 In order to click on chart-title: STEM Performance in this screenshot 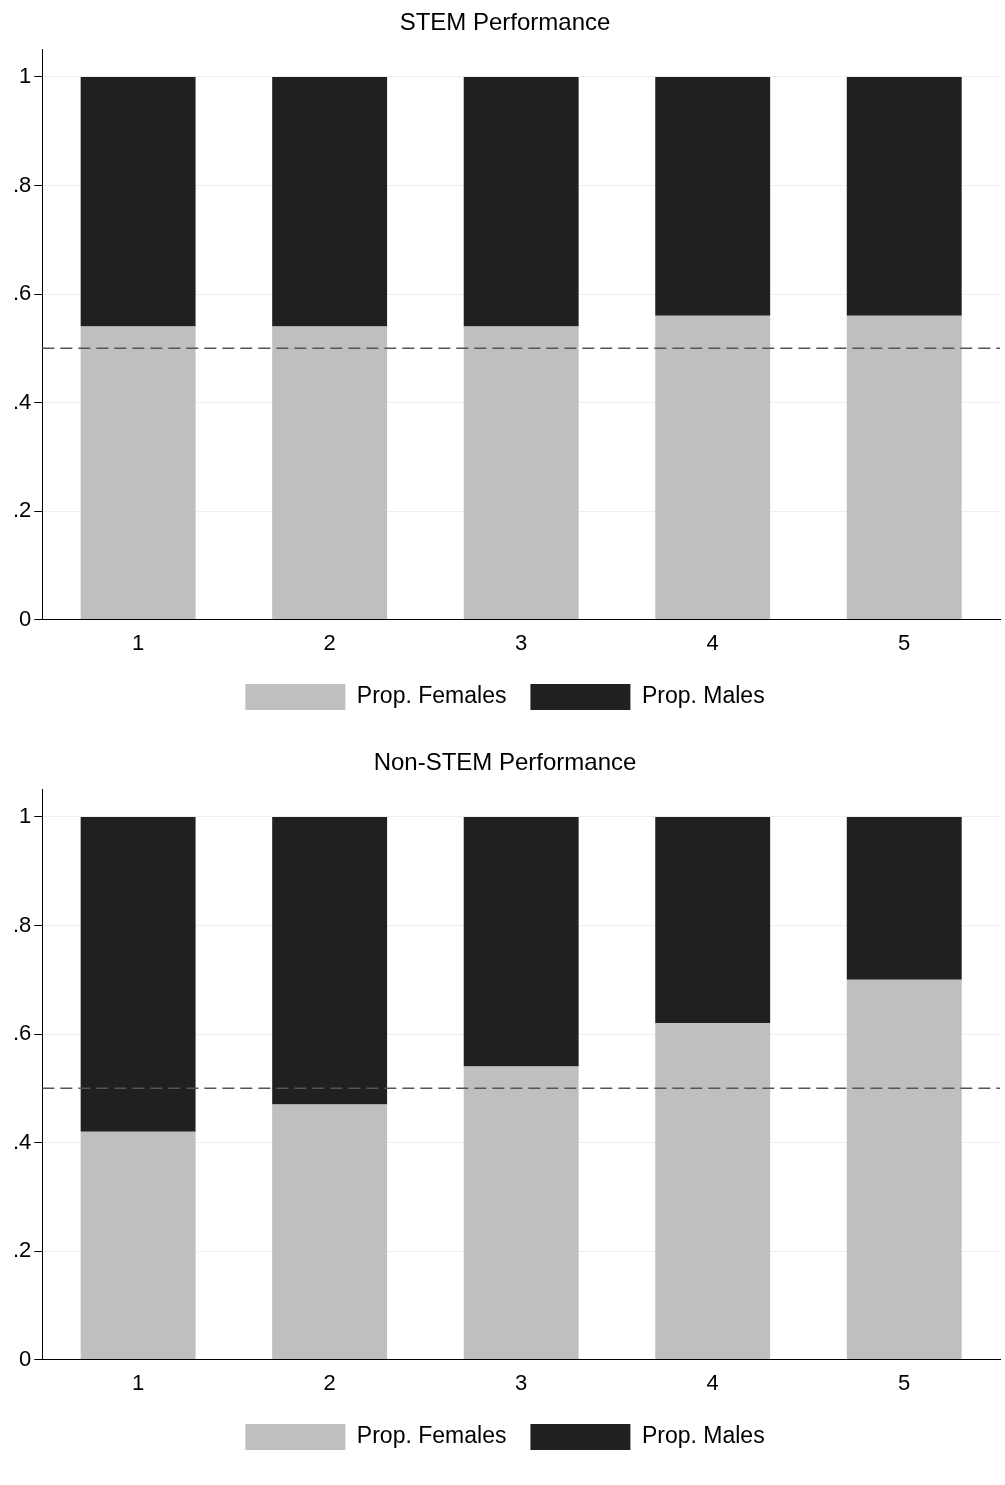, I will do `click(505, 22)`.